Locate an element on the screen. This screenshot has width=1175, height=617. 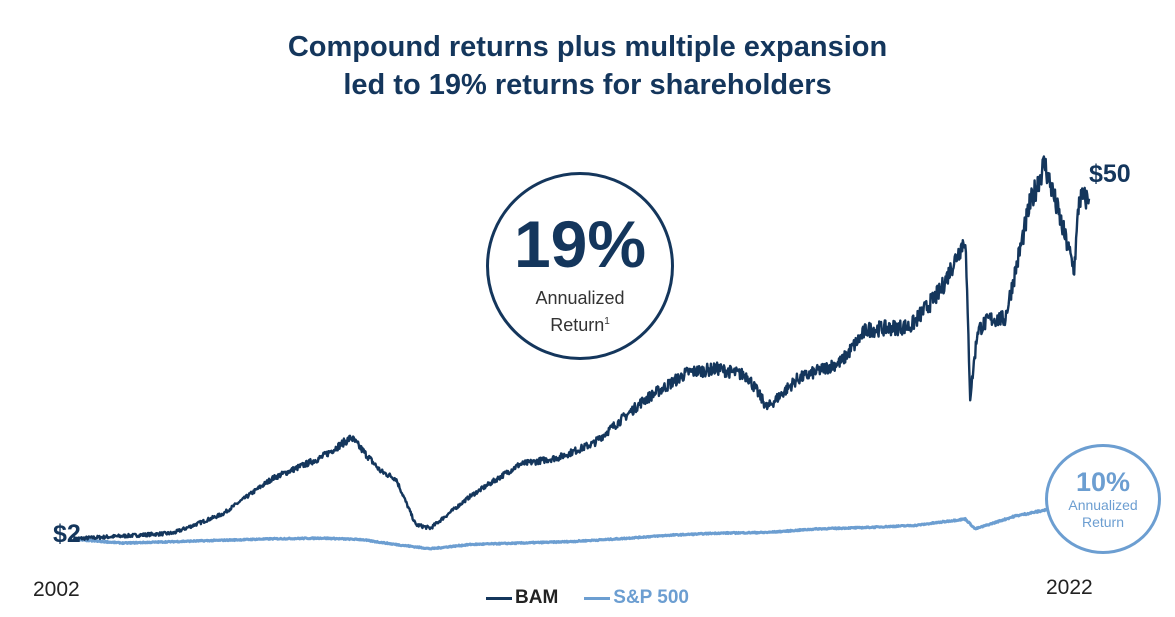
x-axis-end-year: 2022 is located at coordinates (1069, 587).